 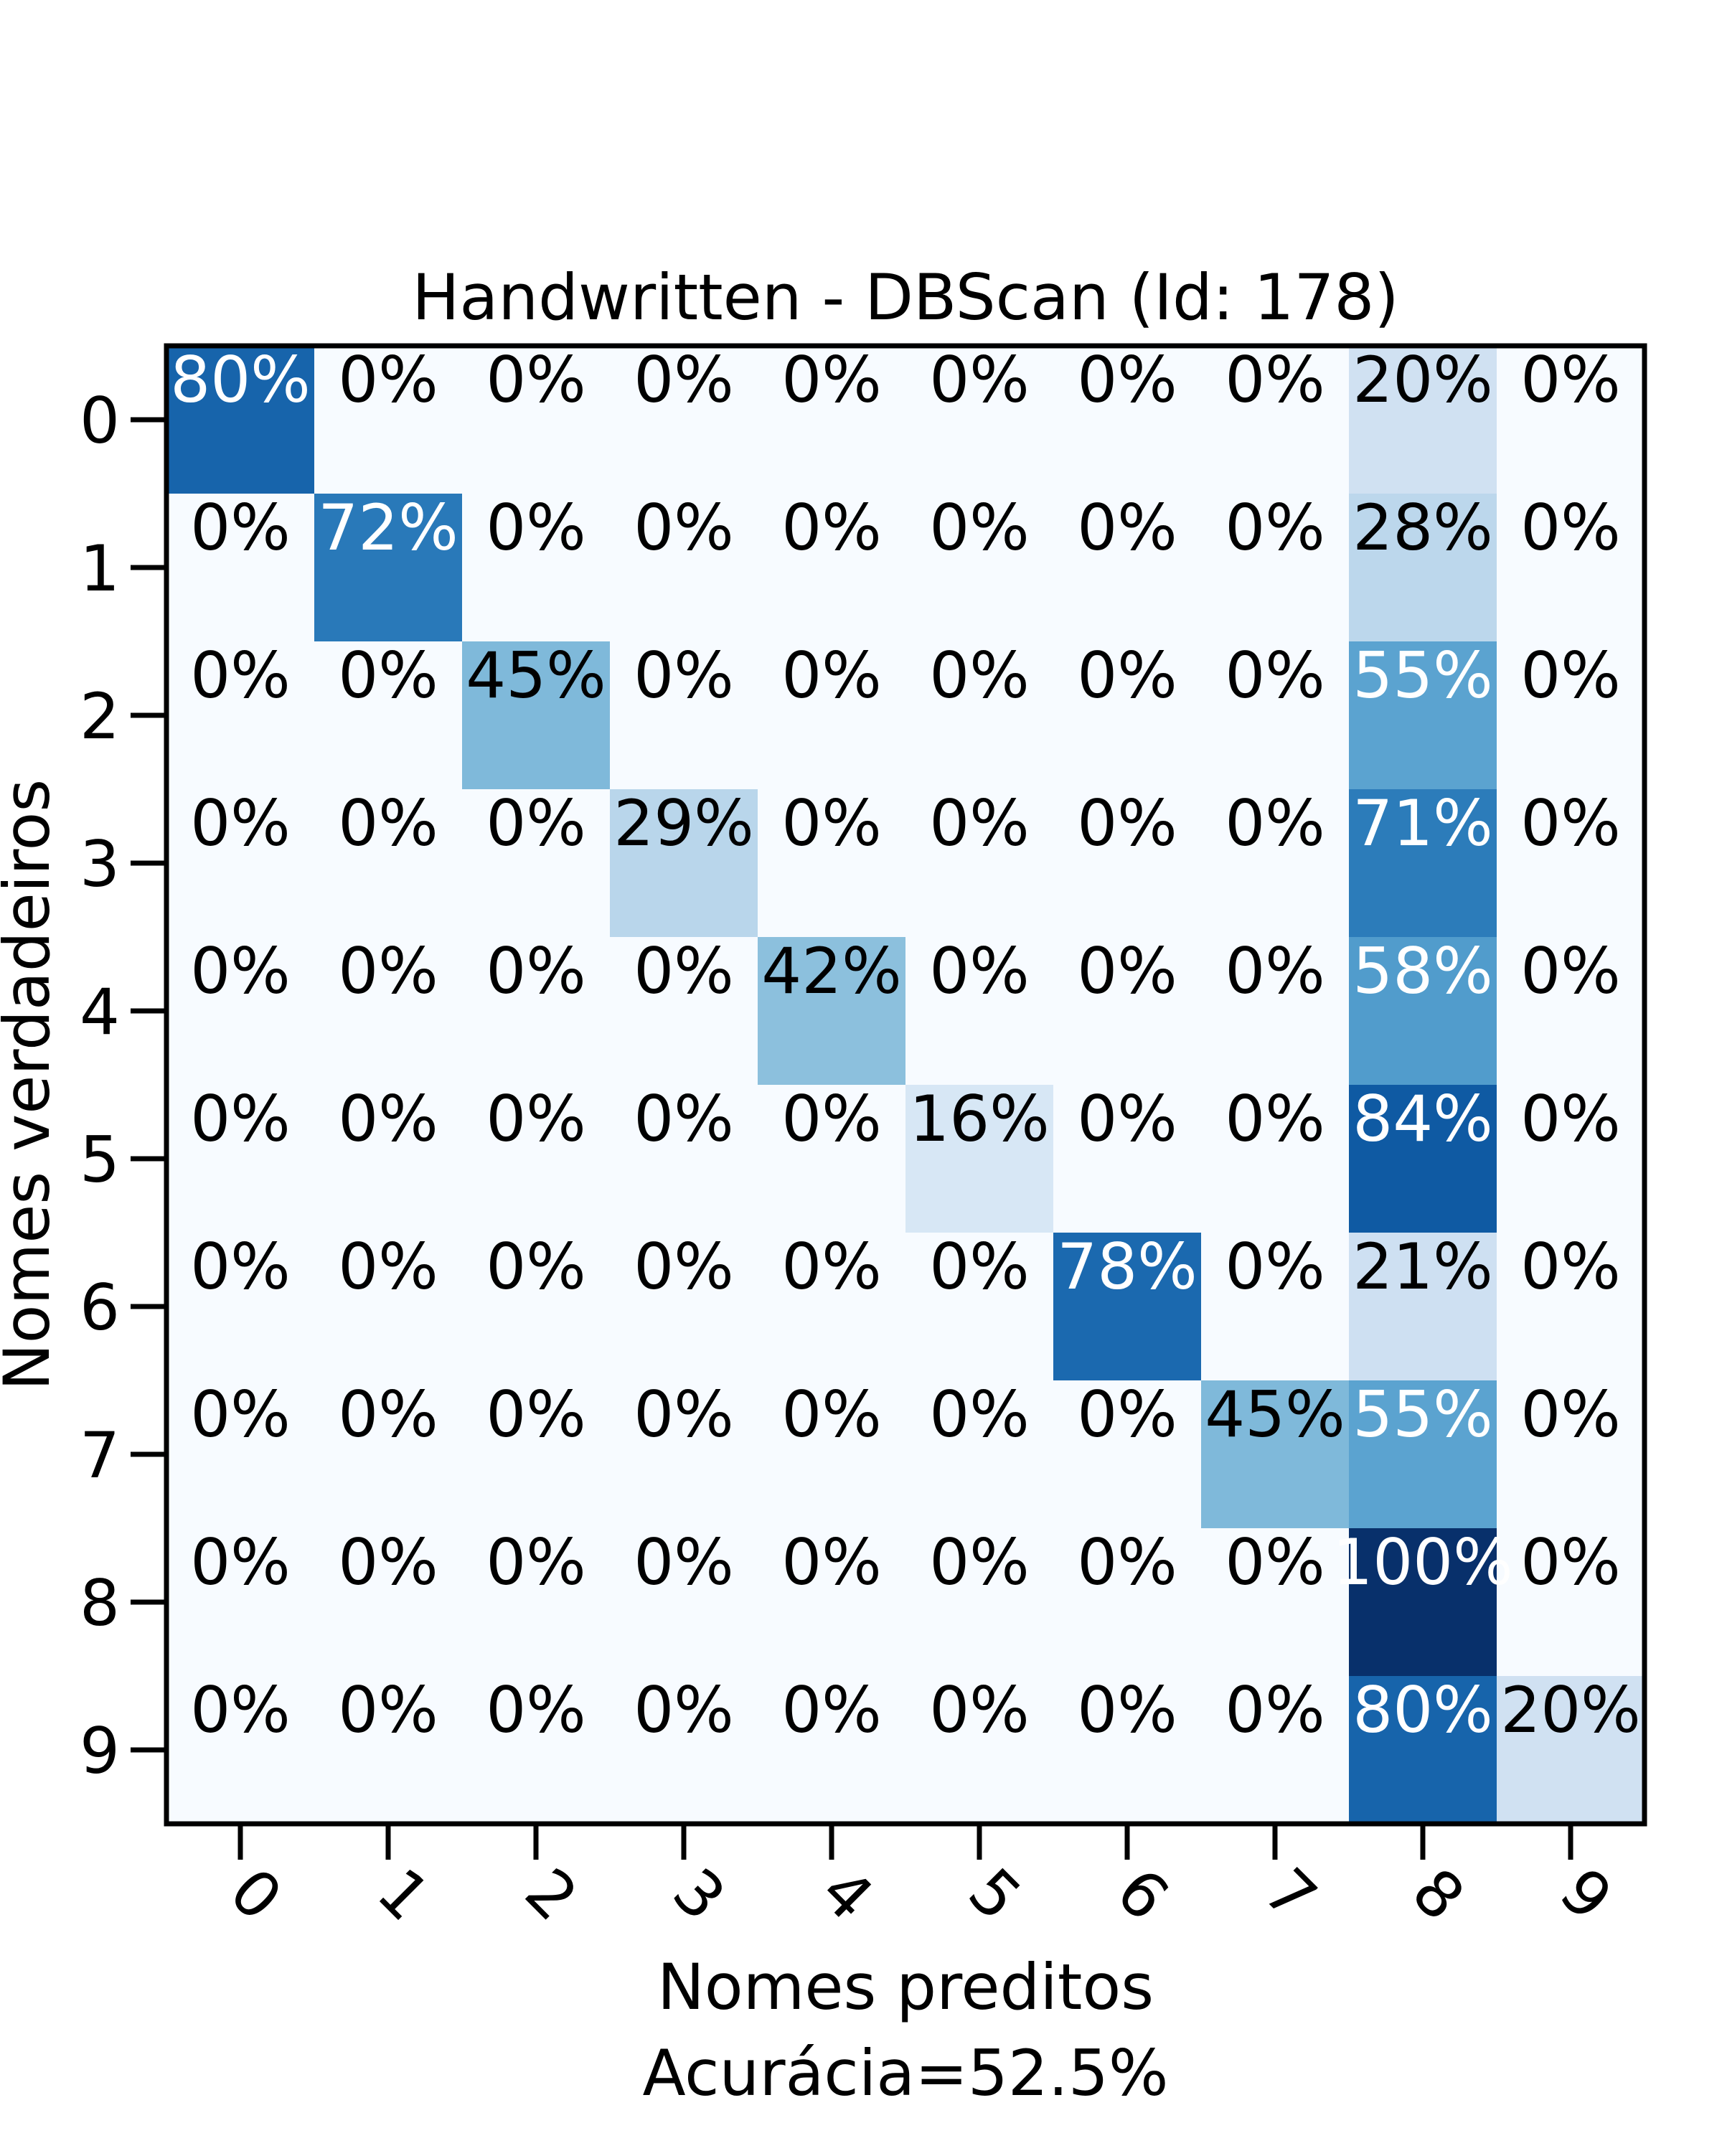 What do you see at coordinates (979, 1119) in the screenshot?
I see `cell-value-label: 16%` at bounding box center [979, 1119].